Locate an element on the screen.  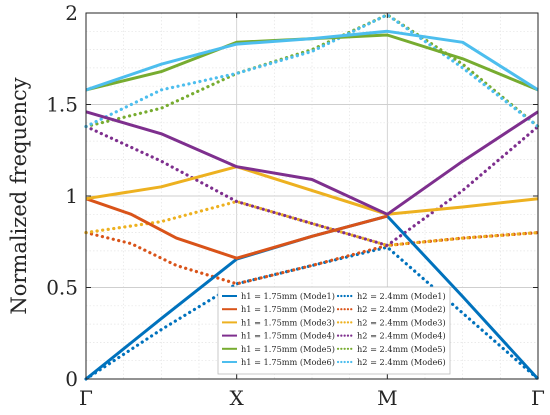
legend-box is located at coordinates (334, 330).